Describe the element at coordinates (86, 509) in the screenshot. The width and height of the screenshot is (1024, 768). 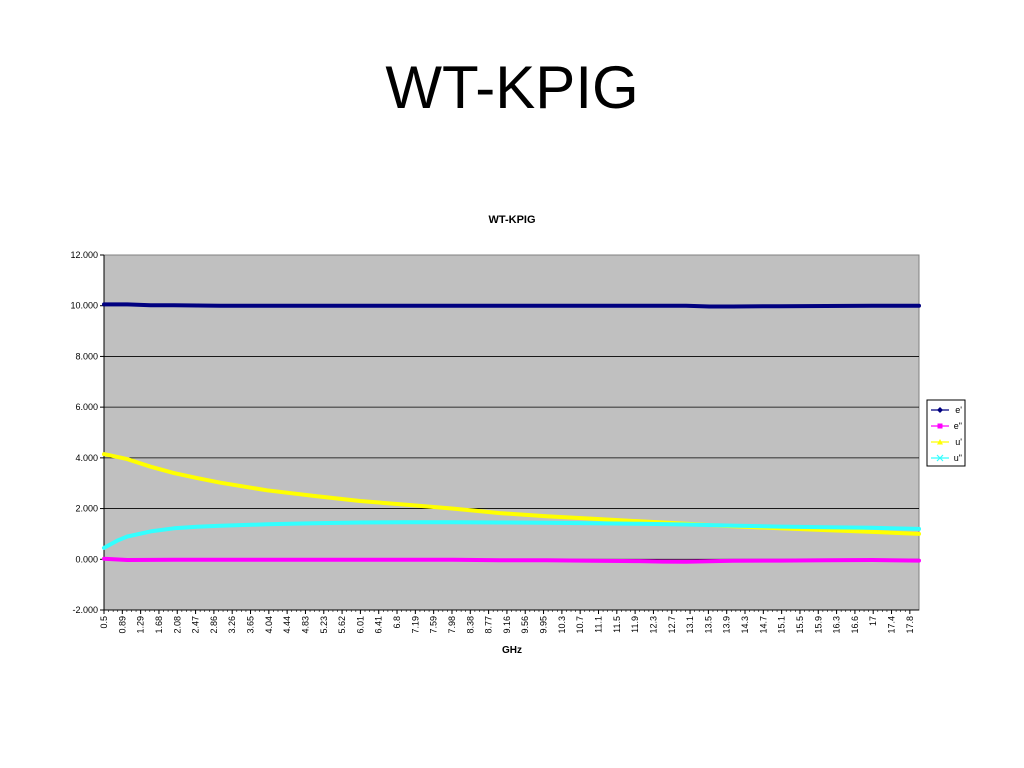
I see `y-tick-label: 2.000` at that location.